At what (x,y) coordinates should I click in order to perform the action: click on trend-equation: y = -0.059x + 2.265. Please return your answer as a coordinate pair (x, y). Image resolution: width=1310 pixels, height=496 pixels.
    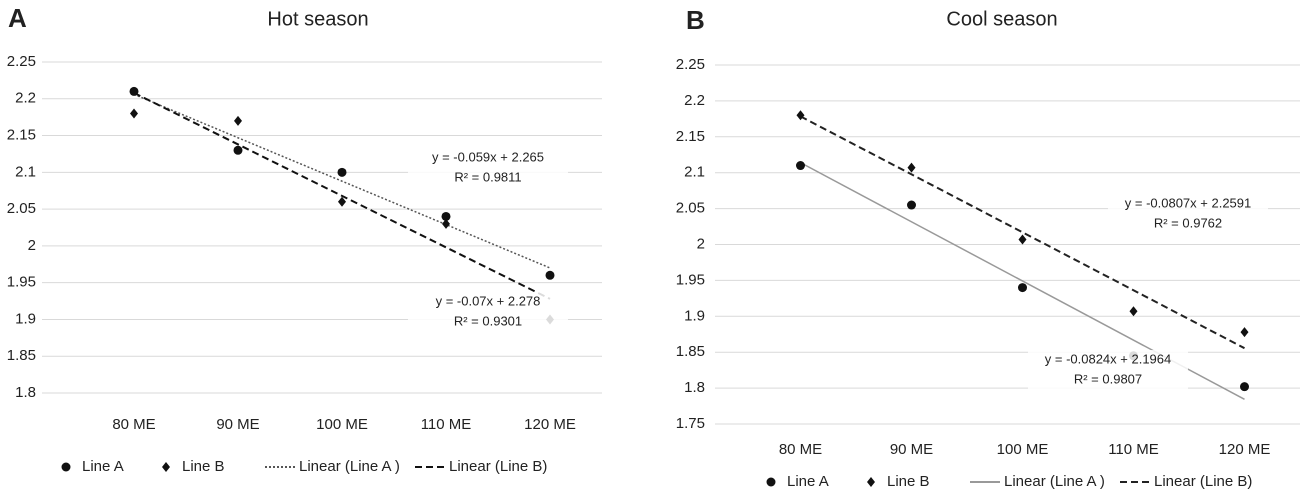
    Looking at the image, I should click on (488, 156).